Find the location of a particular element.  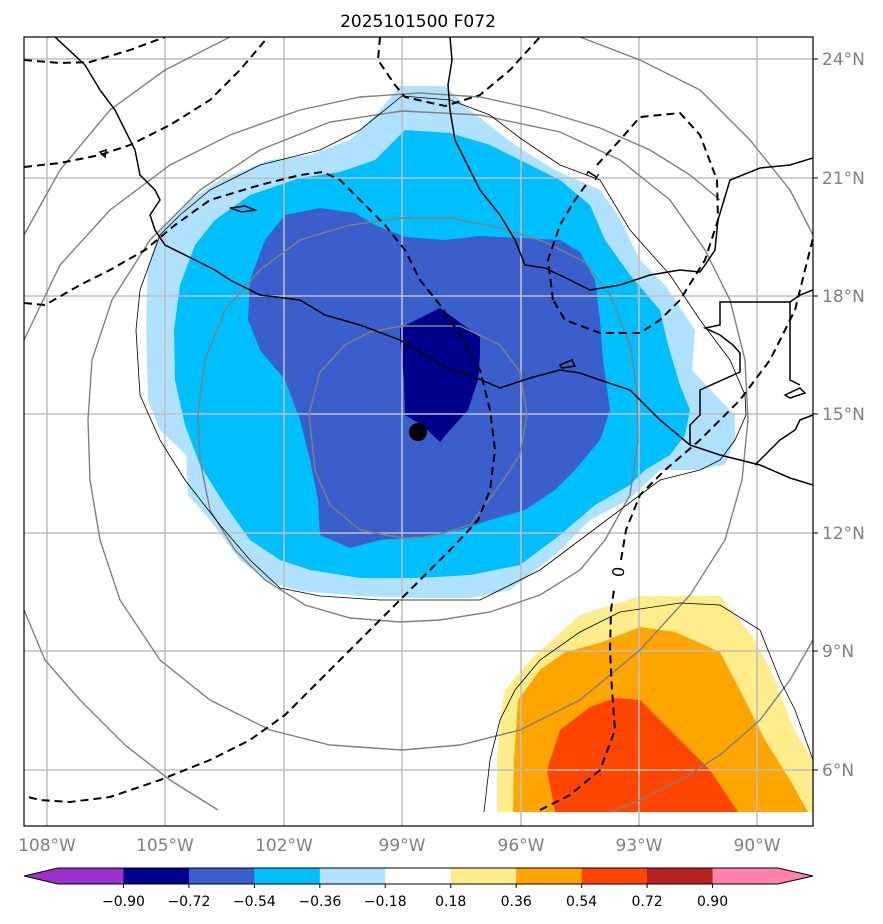

colorbar-tick-label: 0.54 is located at coordinates (581, 902).